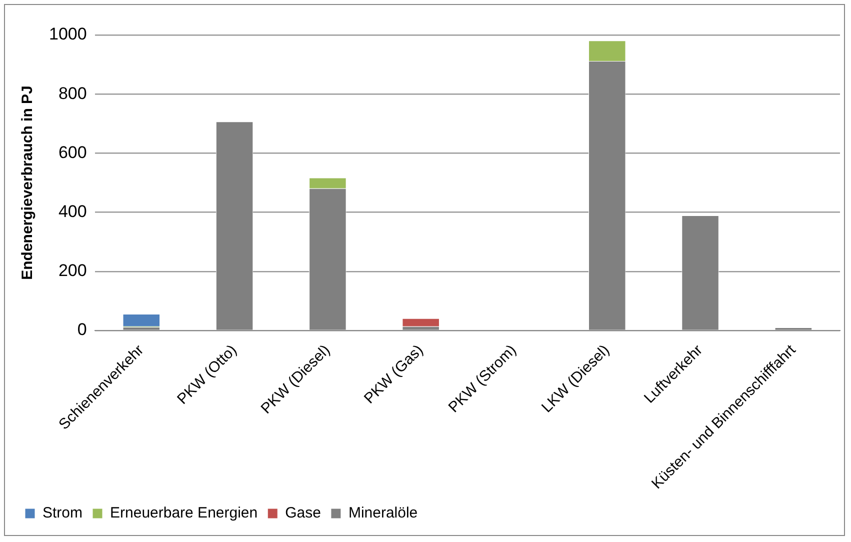 The image size is (851, 542). I want to click on y-tick-label: 800, so click(72, 93).